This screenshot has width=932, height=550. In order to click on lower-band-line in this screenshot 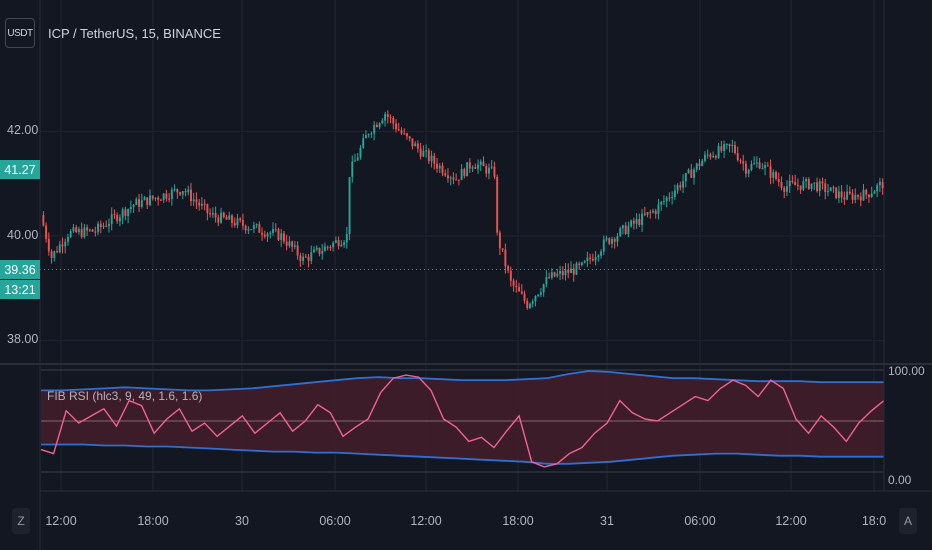, I will do `click(462, 454)`.